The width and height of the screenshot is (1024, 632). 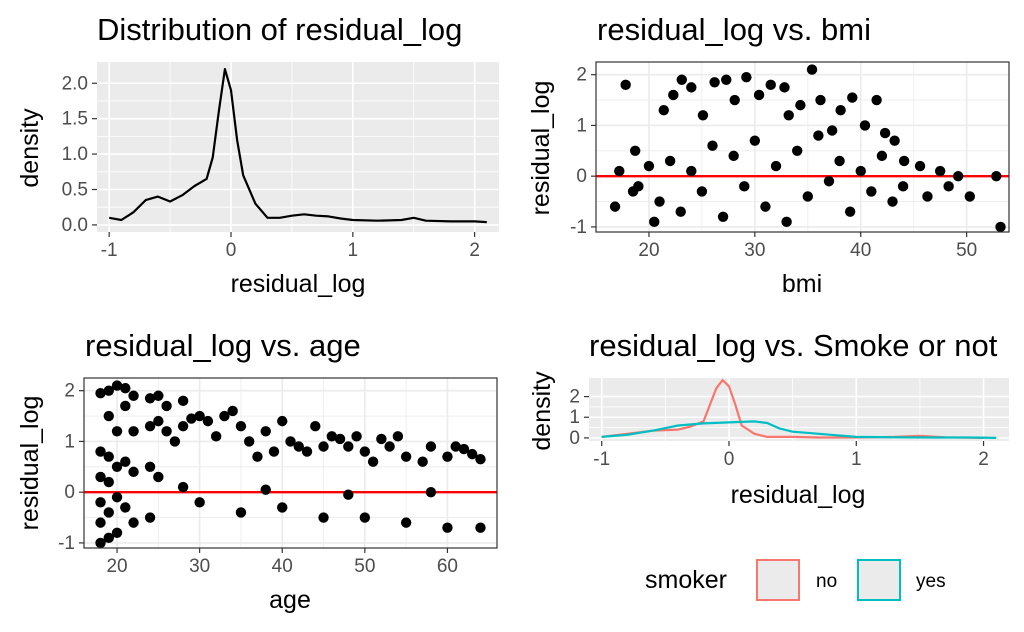 I want to click on plot-area: -1 0 1 2 0.0 0.5 1.0 1.5 2.0, so click(x=280, y=161).